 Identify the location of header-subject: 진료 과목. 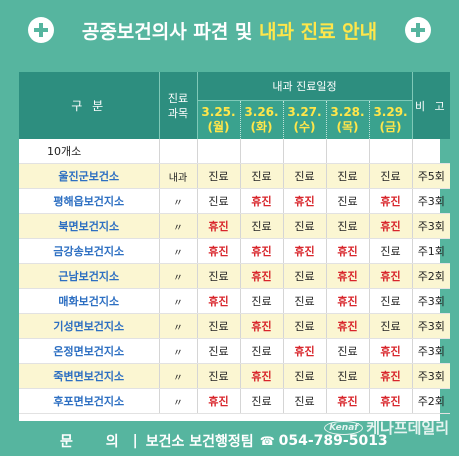
(178, 105).